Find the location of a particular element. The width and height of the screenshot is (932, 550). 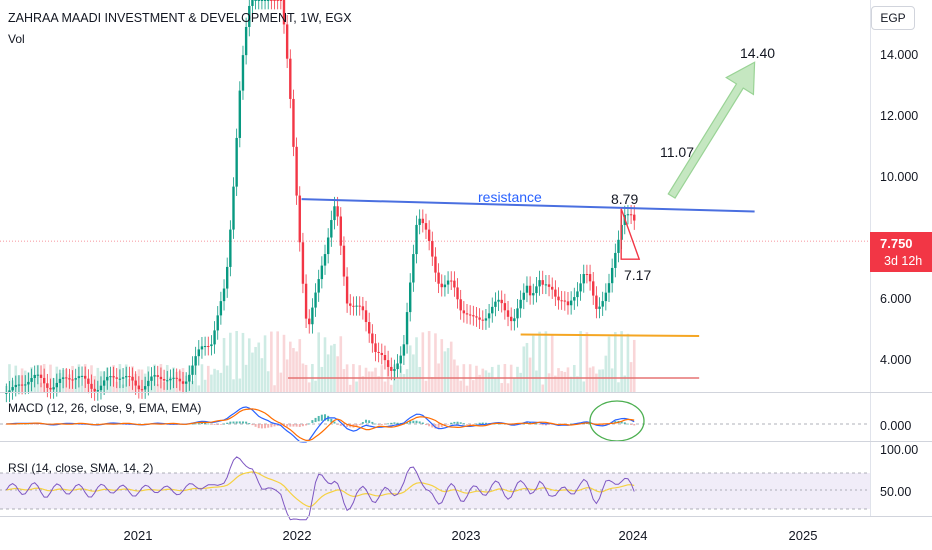

time-tick-label: 2024 is located at coordinates (633, 535).